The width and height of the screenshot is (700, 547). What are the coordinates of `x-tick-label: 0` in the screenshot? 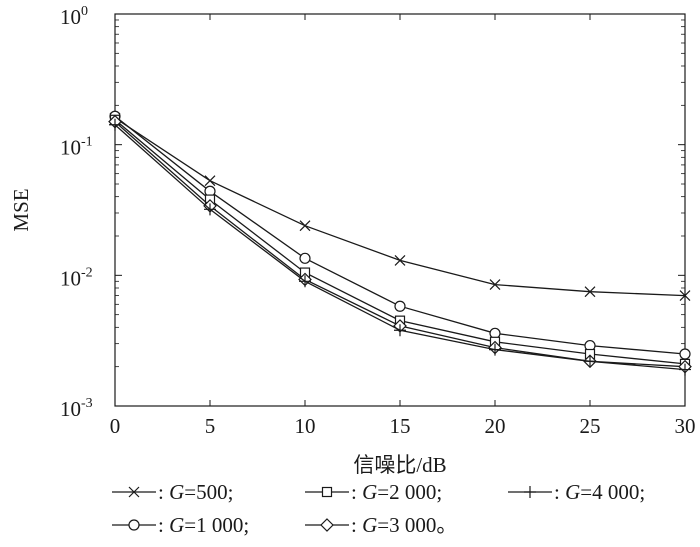 It's located at (115, 426).